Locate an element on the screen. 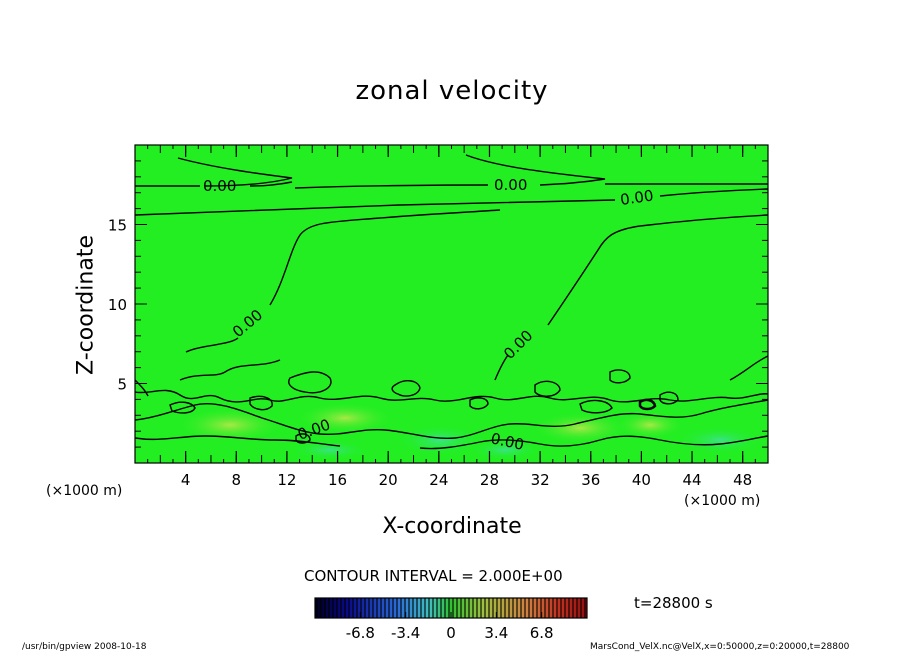 This screenshot has width=904, height=654. colorbar-tick-label: -3.4 is located at coordinates (405, 633).